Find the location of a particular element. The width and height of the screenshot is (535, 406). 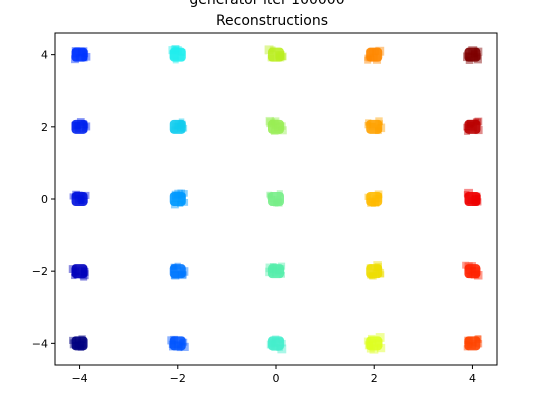

y-tick-label: −4 is located at coordinates (40, 343).